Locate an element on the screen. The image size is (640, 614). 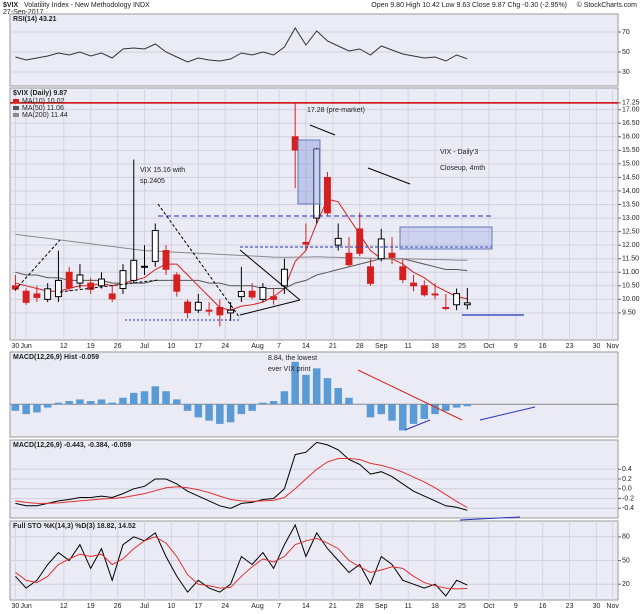
date: 27-Sep-2017 is located at coordinates (23, 12).